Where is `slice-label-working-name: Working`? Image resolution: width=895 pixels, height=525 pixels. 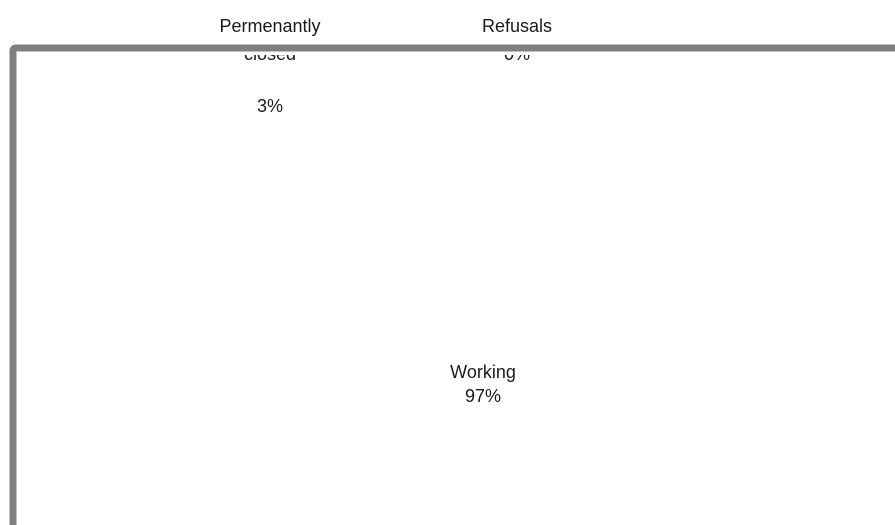
slice-label-working-name: Working is located at coordinates (483, 372).